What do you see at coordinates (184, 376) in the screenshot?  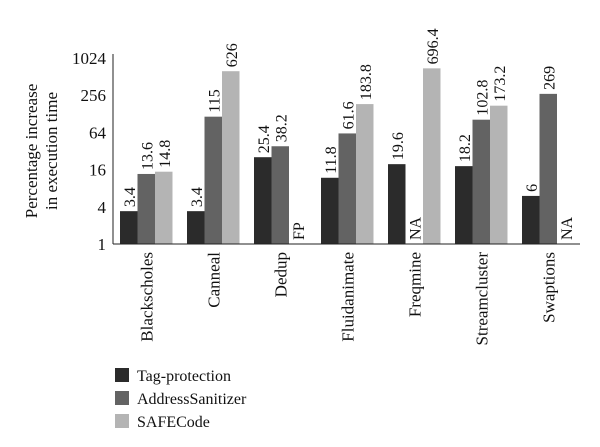 I see `legend-label-tag-protection: Tag-protection` at bounding box center [184, 376].